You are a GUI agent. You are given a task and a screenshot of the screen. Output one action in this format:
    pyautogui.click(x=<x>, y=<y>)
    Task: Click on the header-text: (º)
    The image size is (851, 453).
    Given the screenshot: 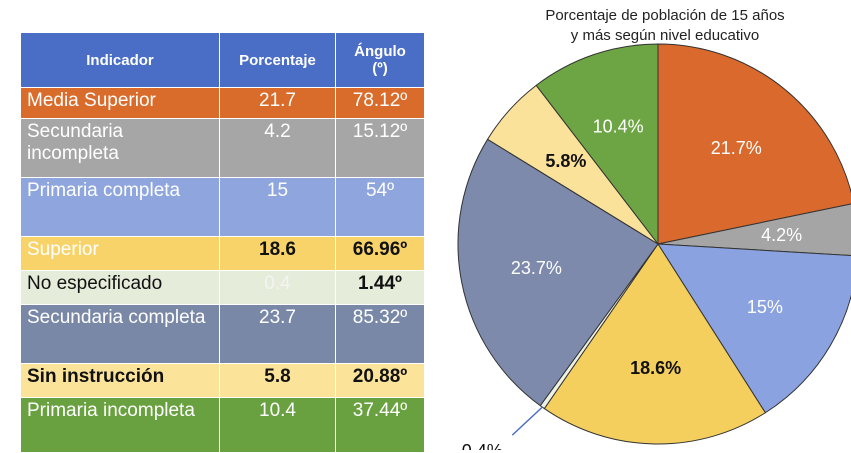 What is the action you would take?
    pyautogui.click(x=380, y=68)
    